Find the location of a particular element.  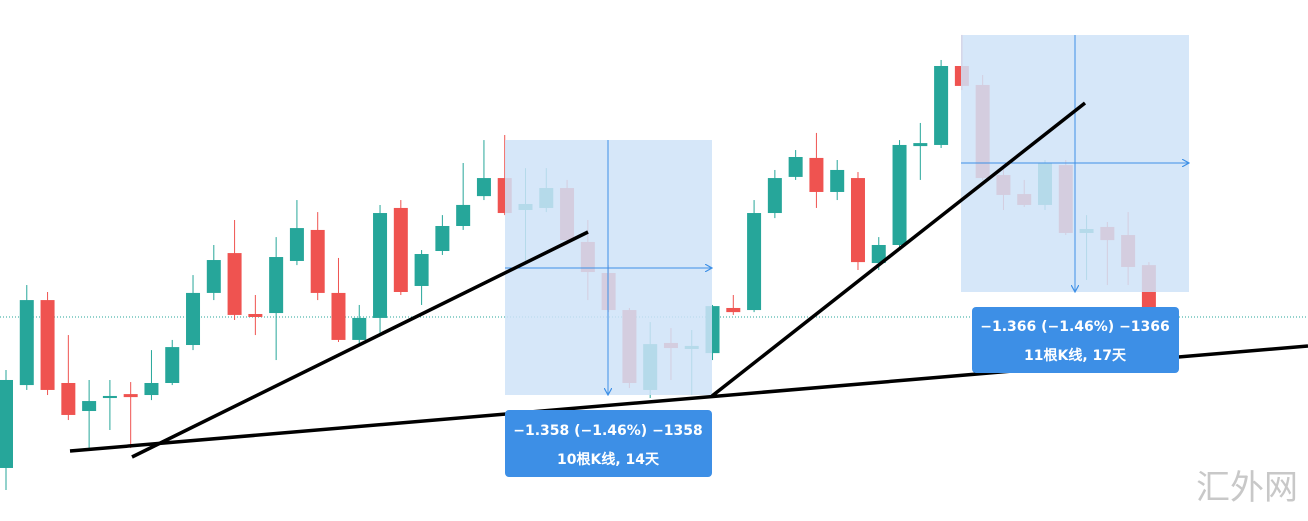

measure-change: −1.366 (−1.46%) −1366 is located at coordinates (1075, 327).